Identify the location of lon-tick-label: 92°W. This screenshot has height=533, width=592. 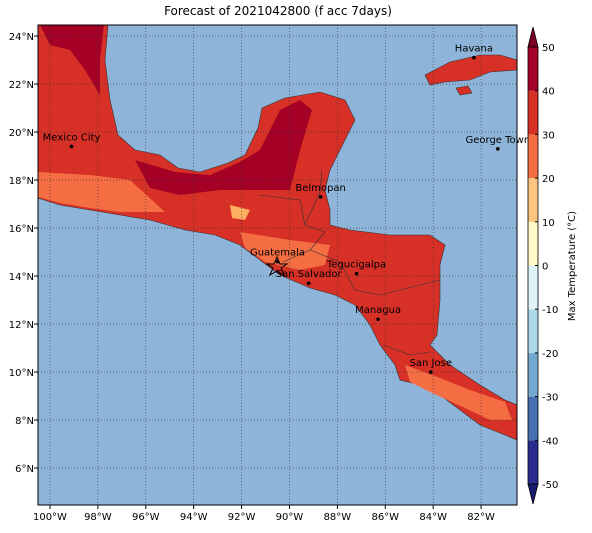
(242, 517).